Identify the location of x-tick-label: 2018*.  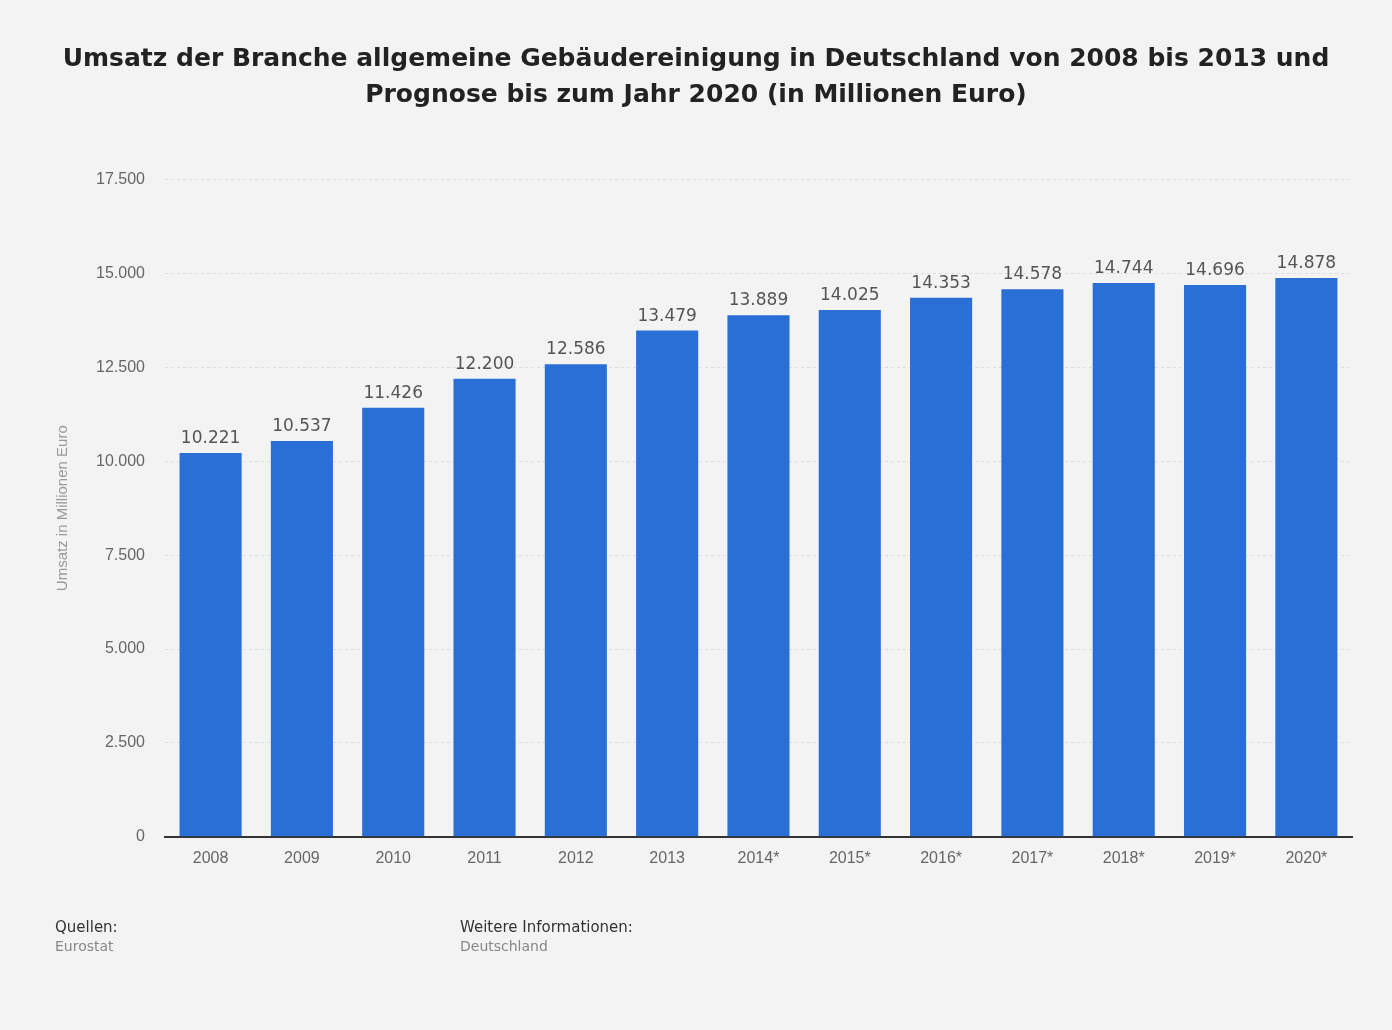
(1123, 857).